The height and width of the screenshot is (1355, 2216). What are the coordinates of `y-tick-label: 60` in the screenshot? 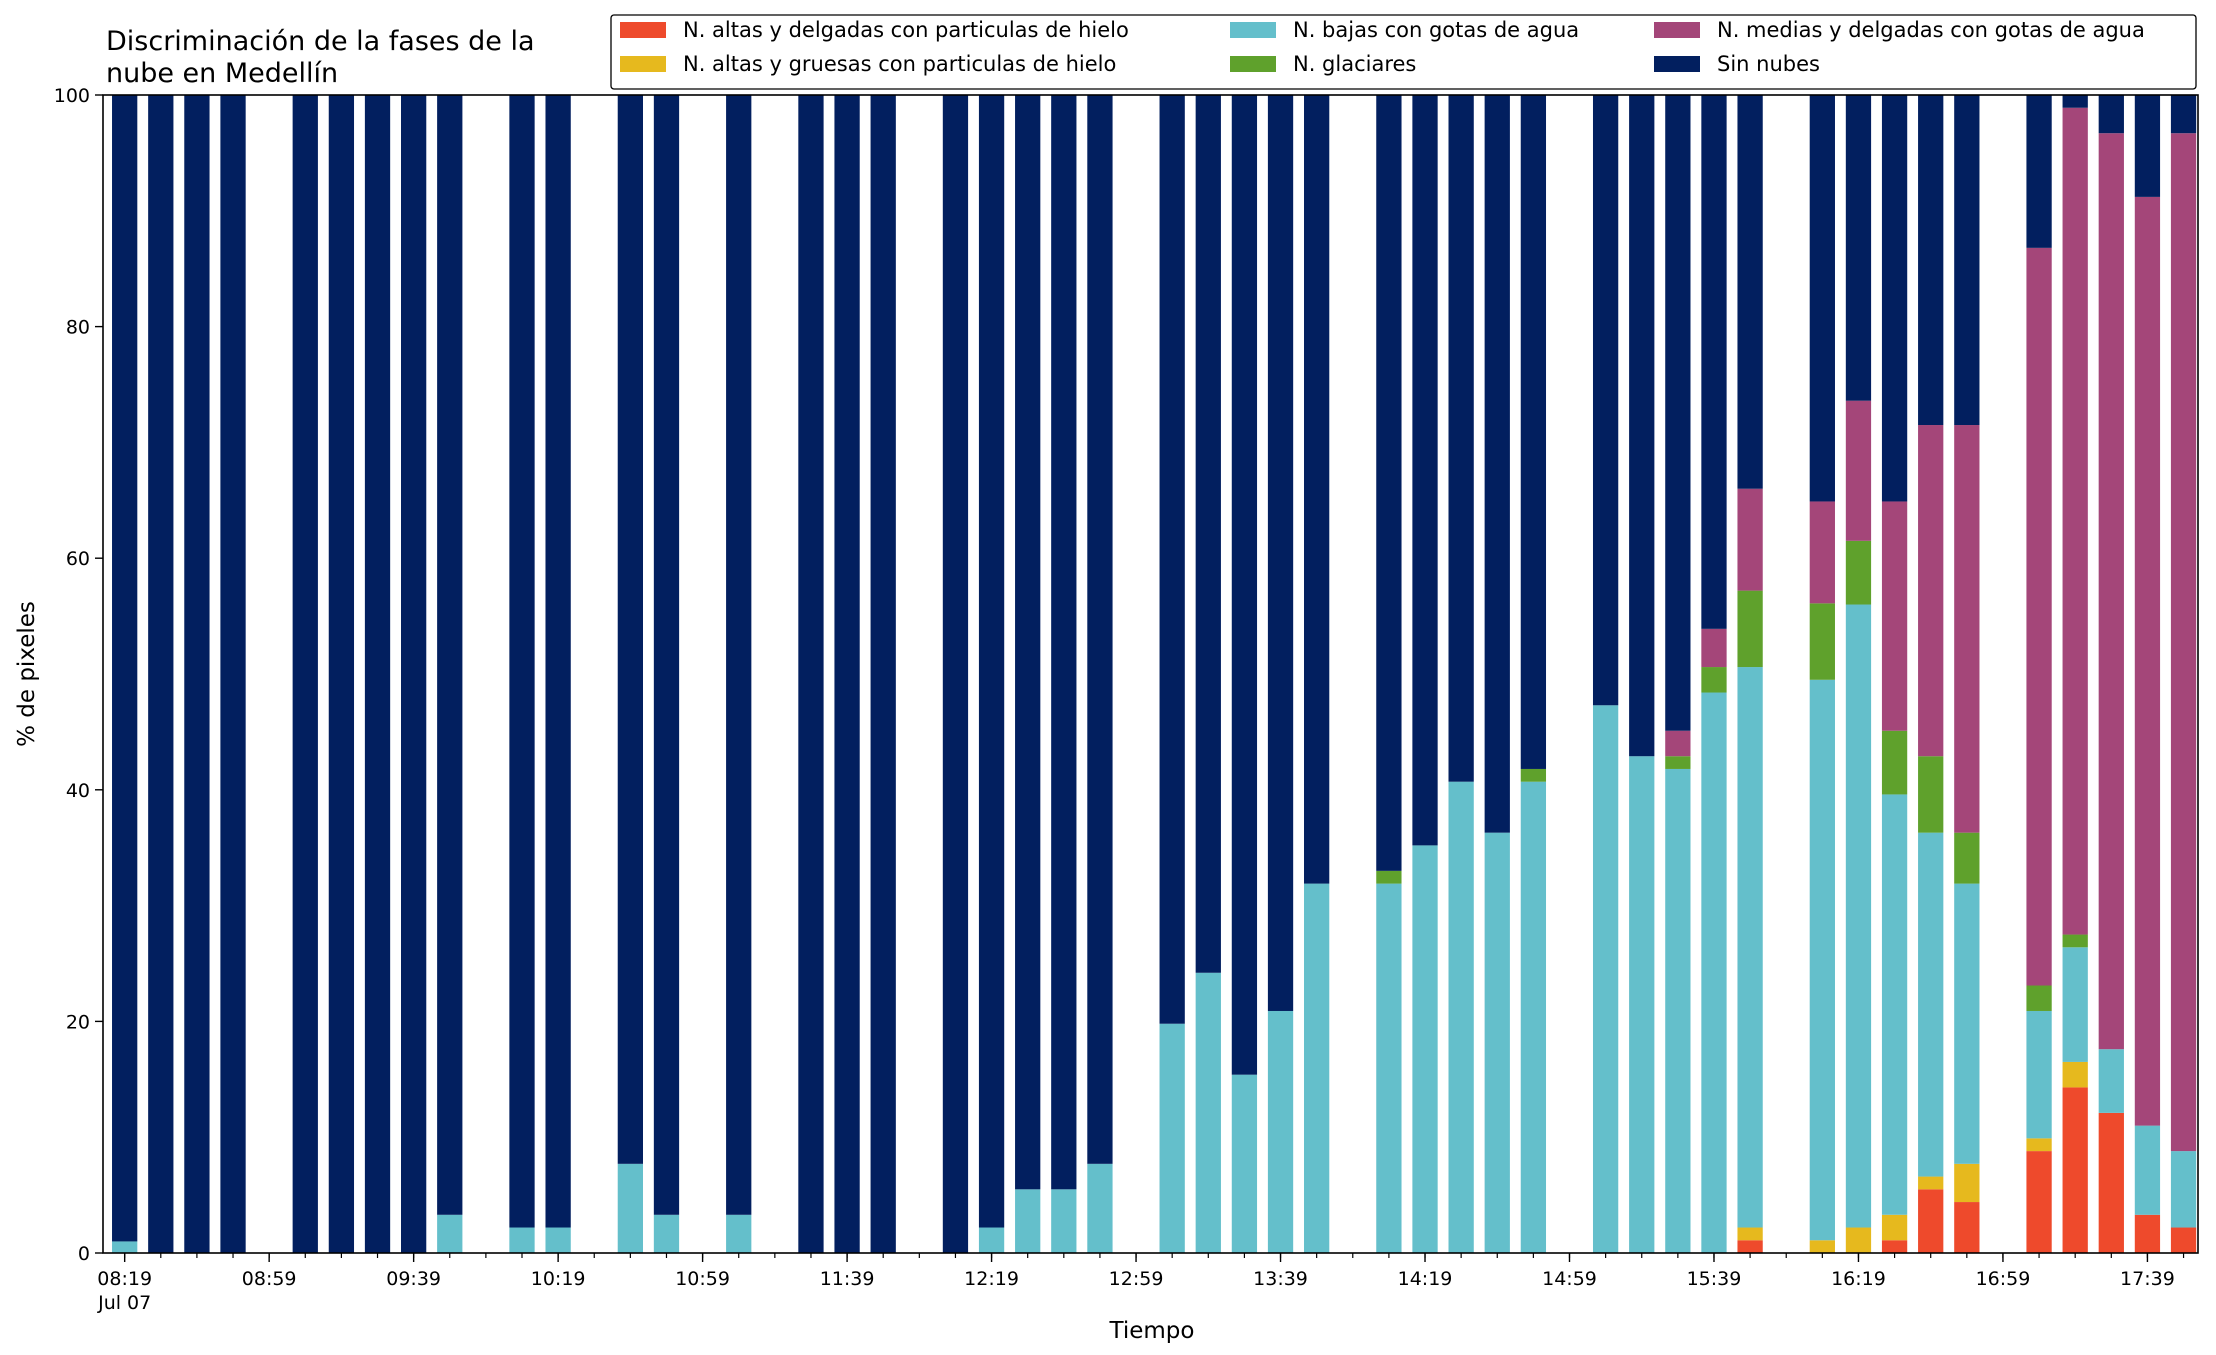 It's located at (78, 559).